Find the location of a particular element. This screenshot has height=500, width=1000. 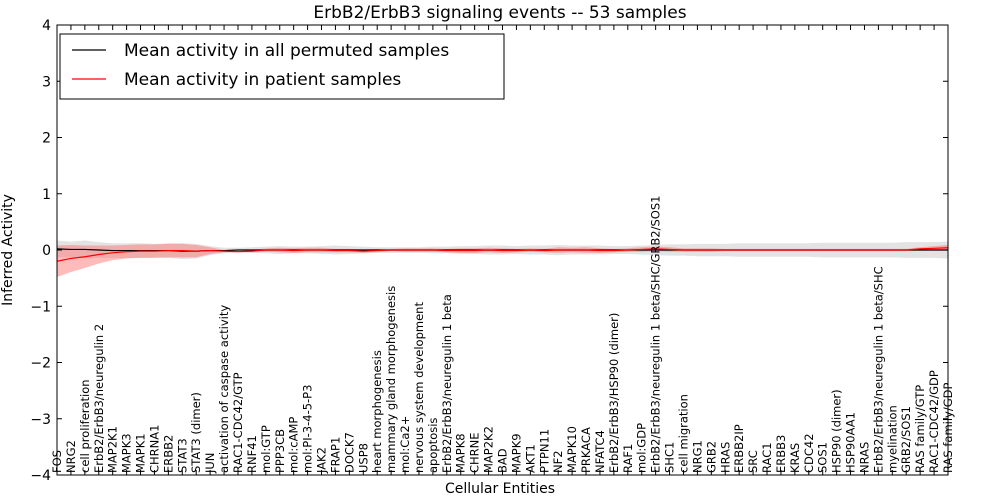

x-tick-label: RAC1 is located at coordinates (767, 457).